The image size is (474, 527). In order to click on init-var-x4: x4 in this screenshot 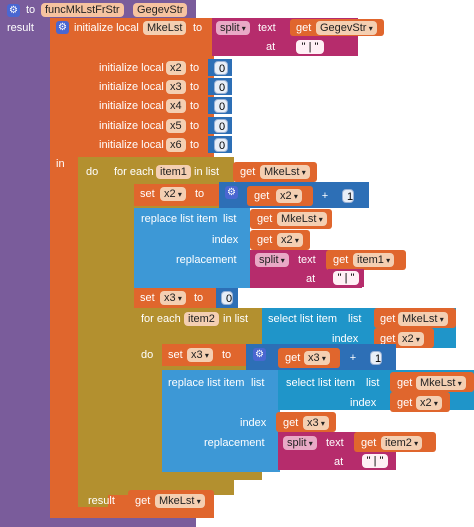, I will do `click(176, 106)`.